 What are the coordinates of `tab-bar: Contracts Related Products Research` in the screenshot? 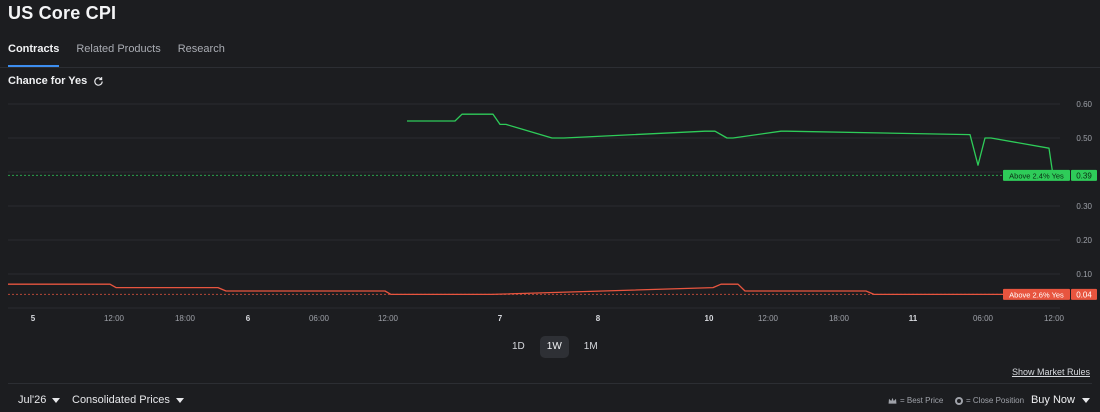 It's located at (125, 55).